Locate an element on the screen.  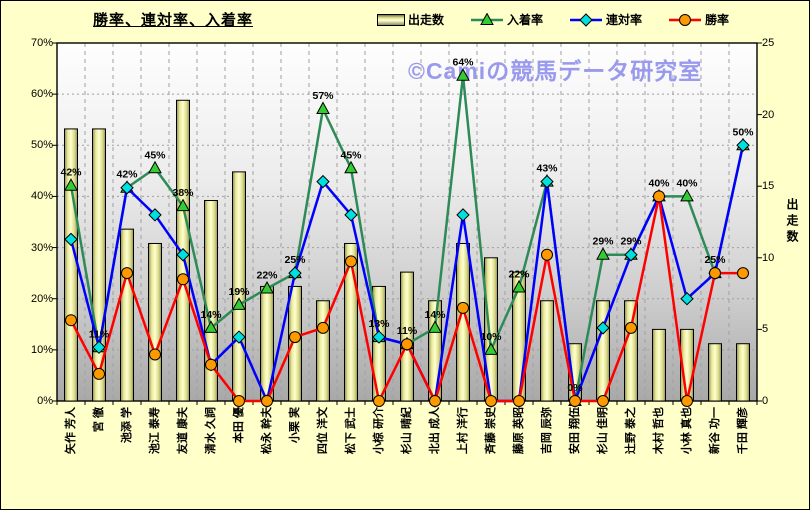
data-label: 19% is located at coordinates (239, 292).